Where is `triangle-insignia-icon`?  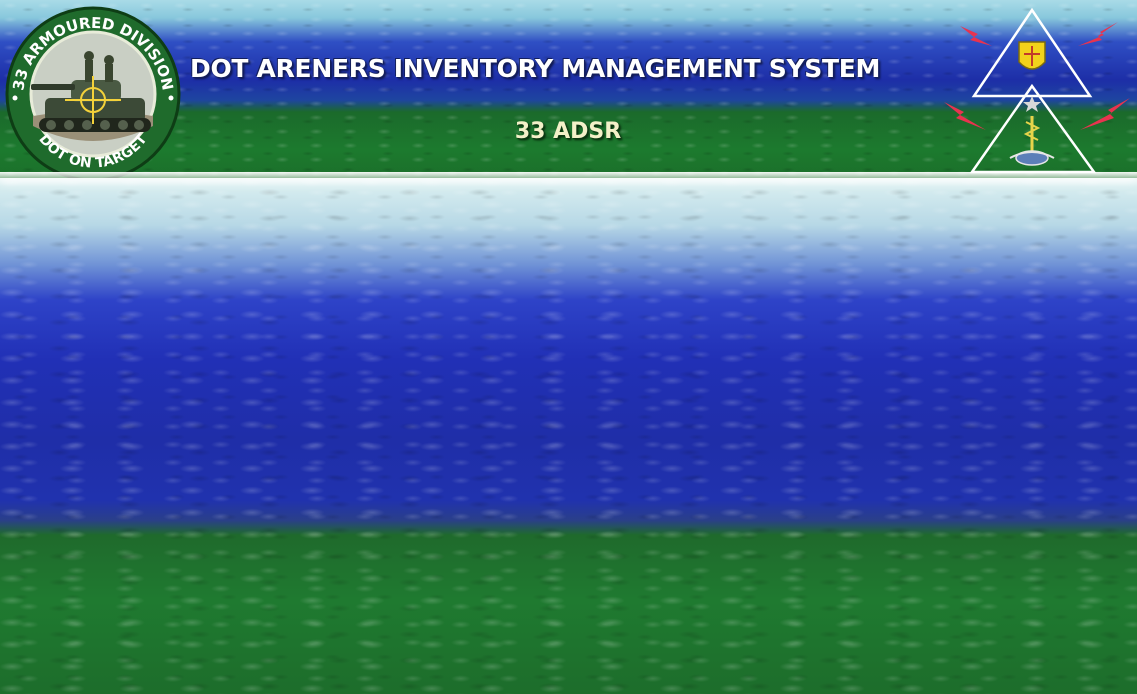
triangle-insignia-icon is located at coordinates (1038, 91).